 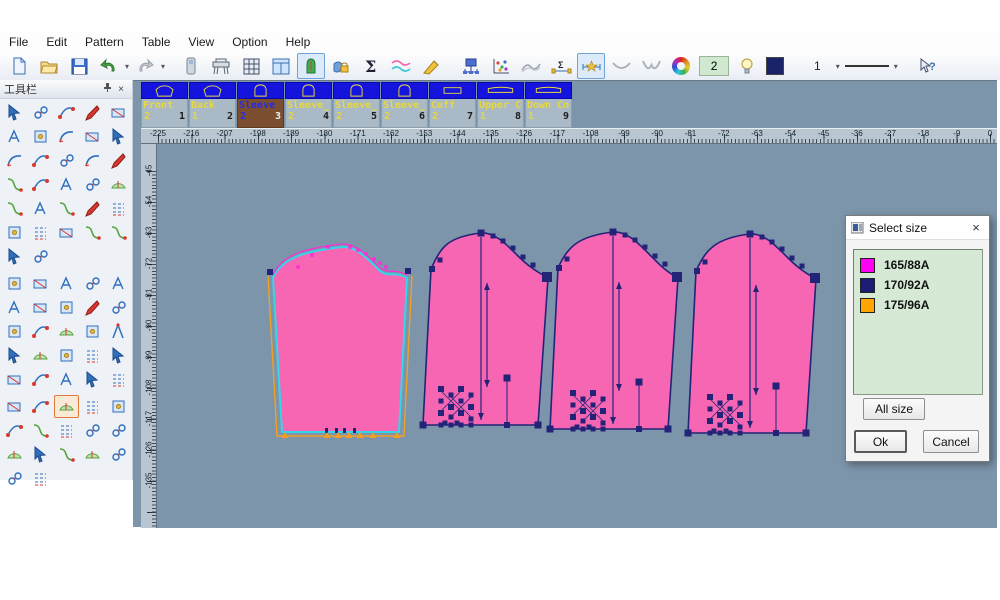 What do you see at coordinates (40, 184) in the screenshot?
I see `axis-cross-tool-icon` at bounding box center [40, 184].